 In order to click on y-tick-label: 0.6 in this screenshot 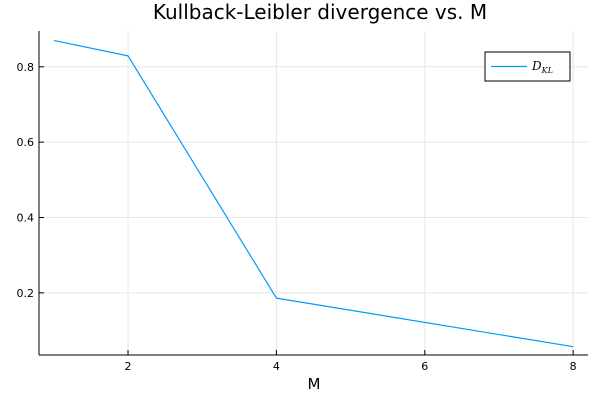, I will do `click(26, 142)`.